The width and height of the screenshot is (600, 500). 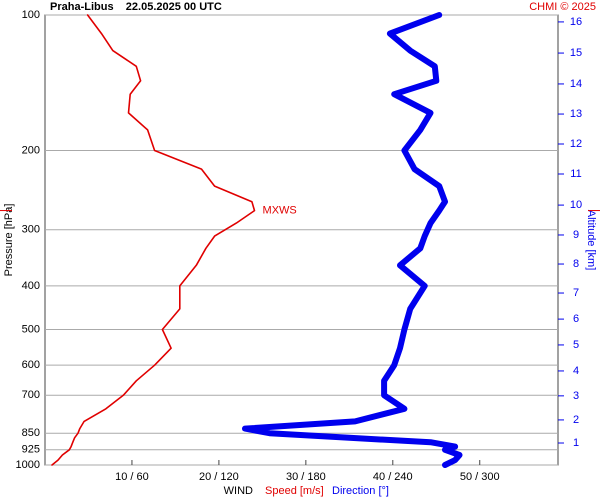 I want to click on y-axis-label: Pressure [hPa], so click(x=9, y=240).